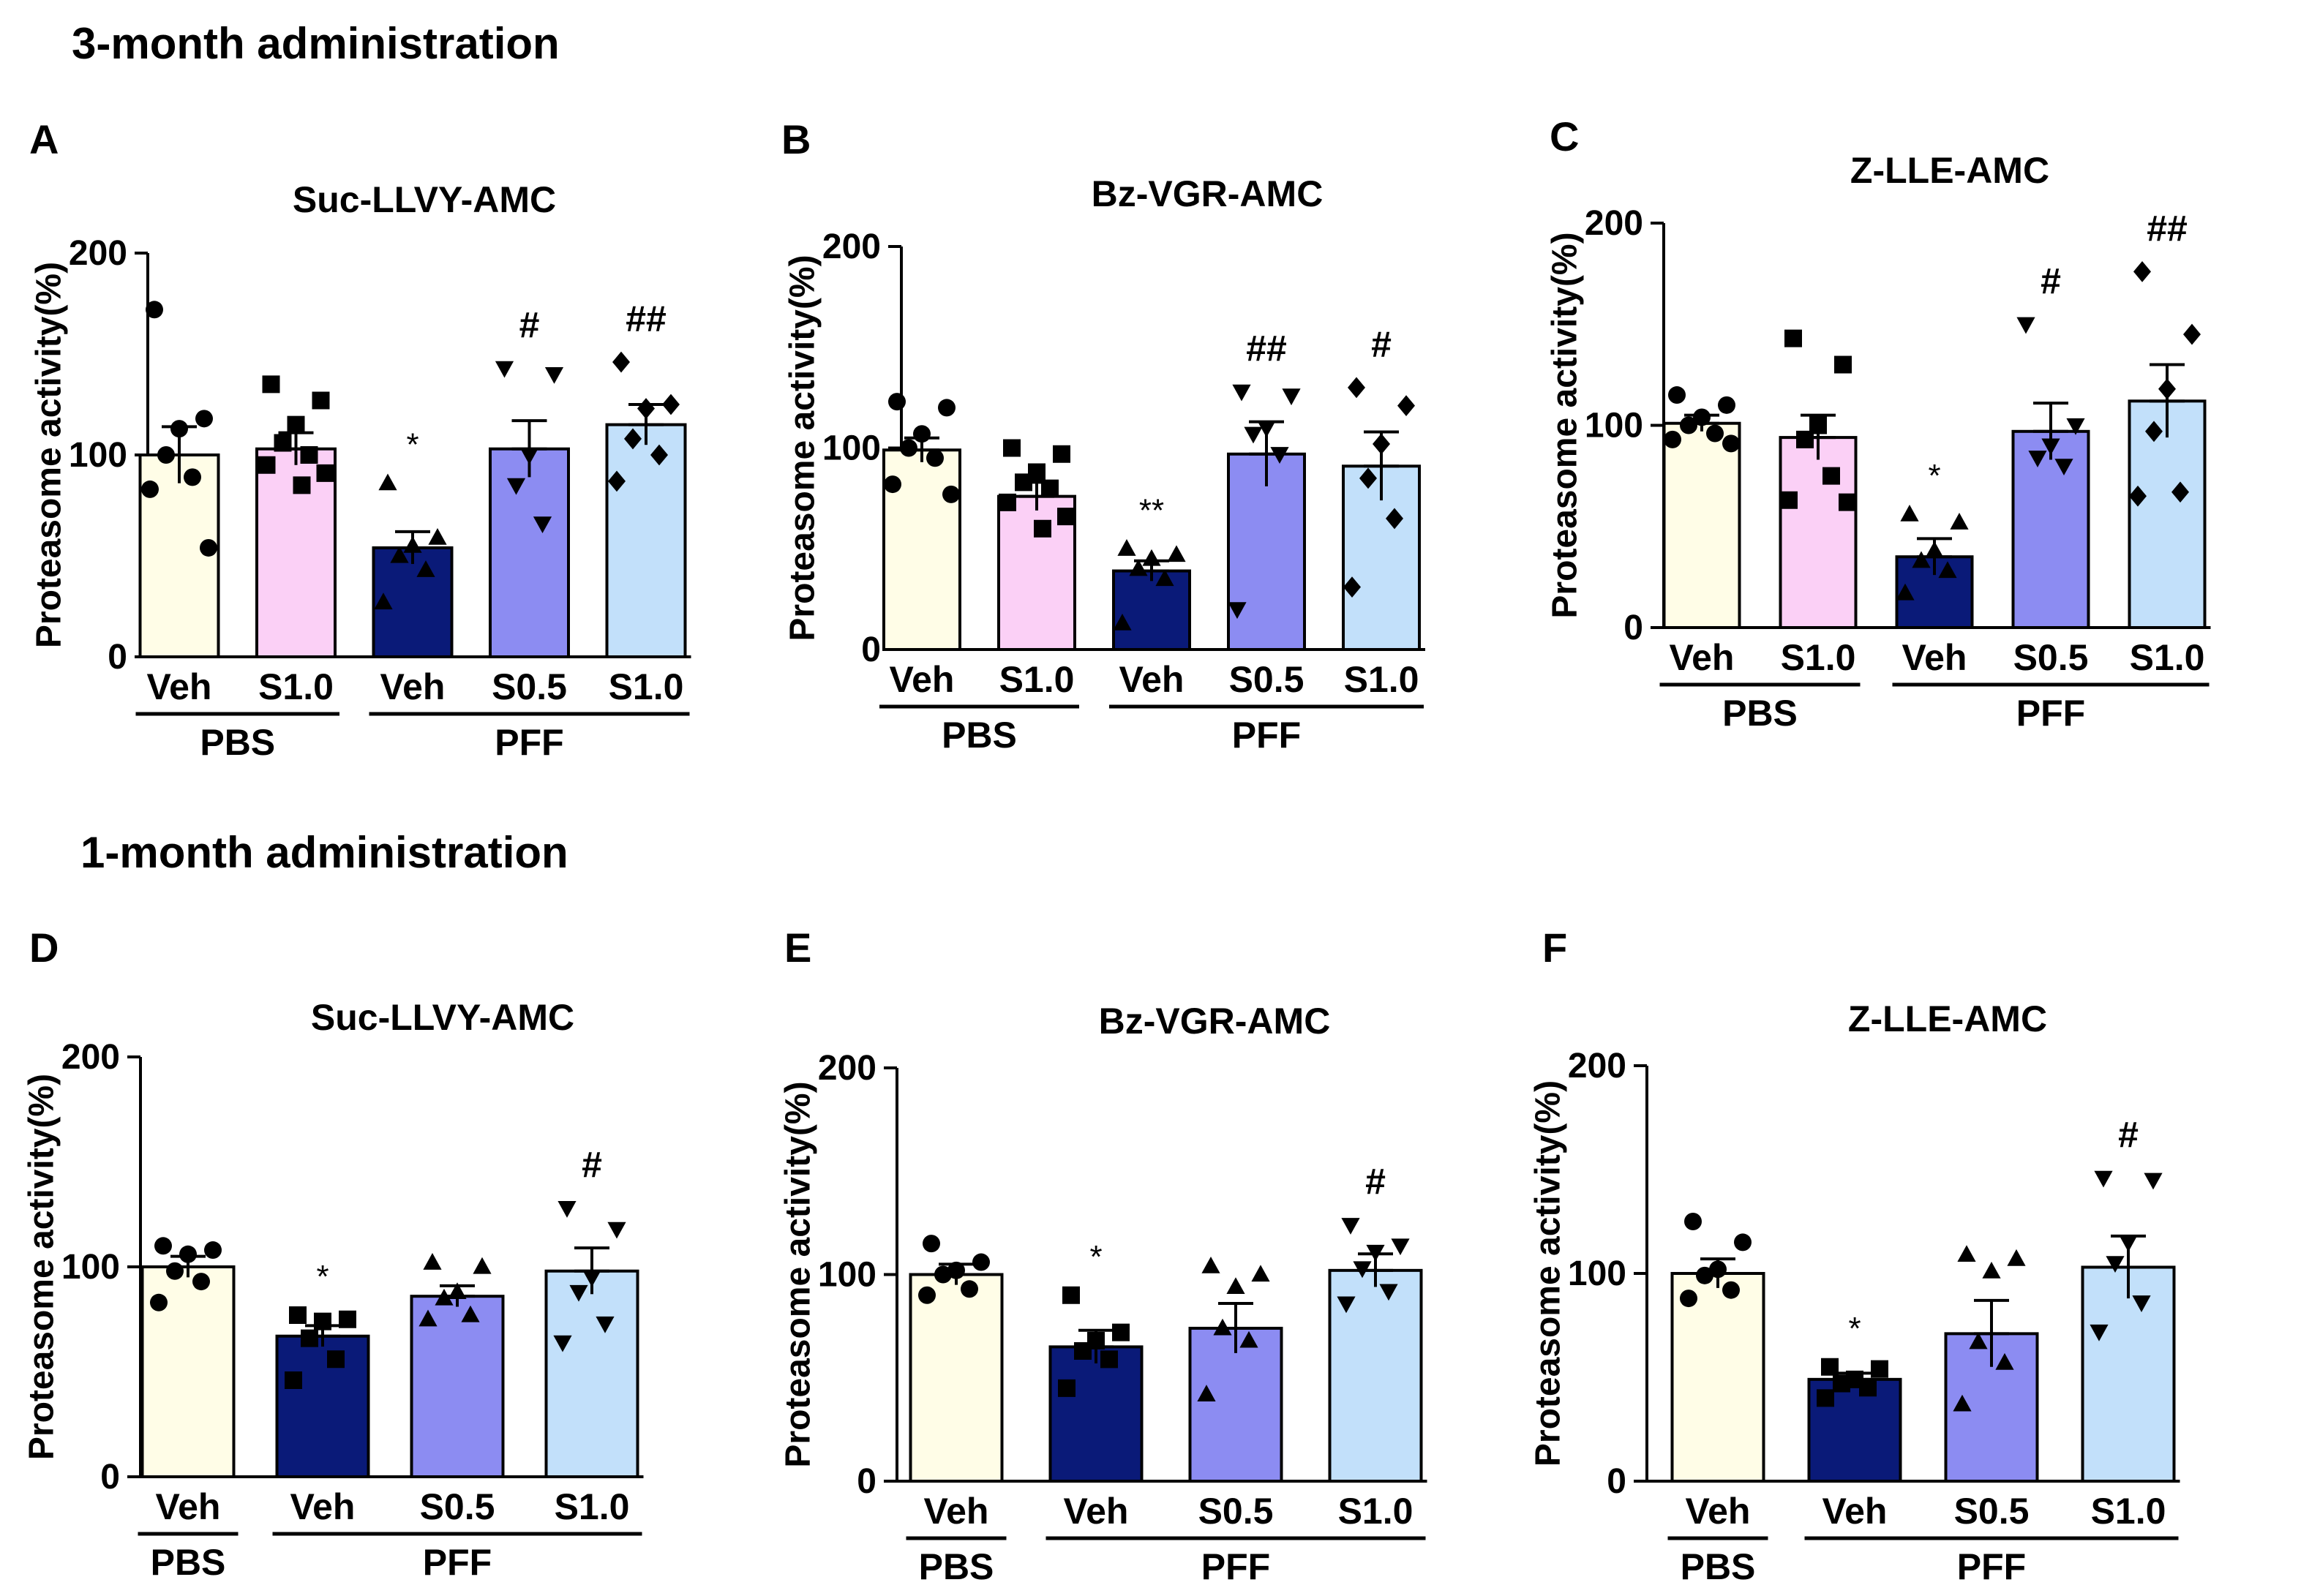  What do you see at coordinates (1266, 349) in the screenshot?
I see `significance-mark: ##` at bounding box center [1266, 349].